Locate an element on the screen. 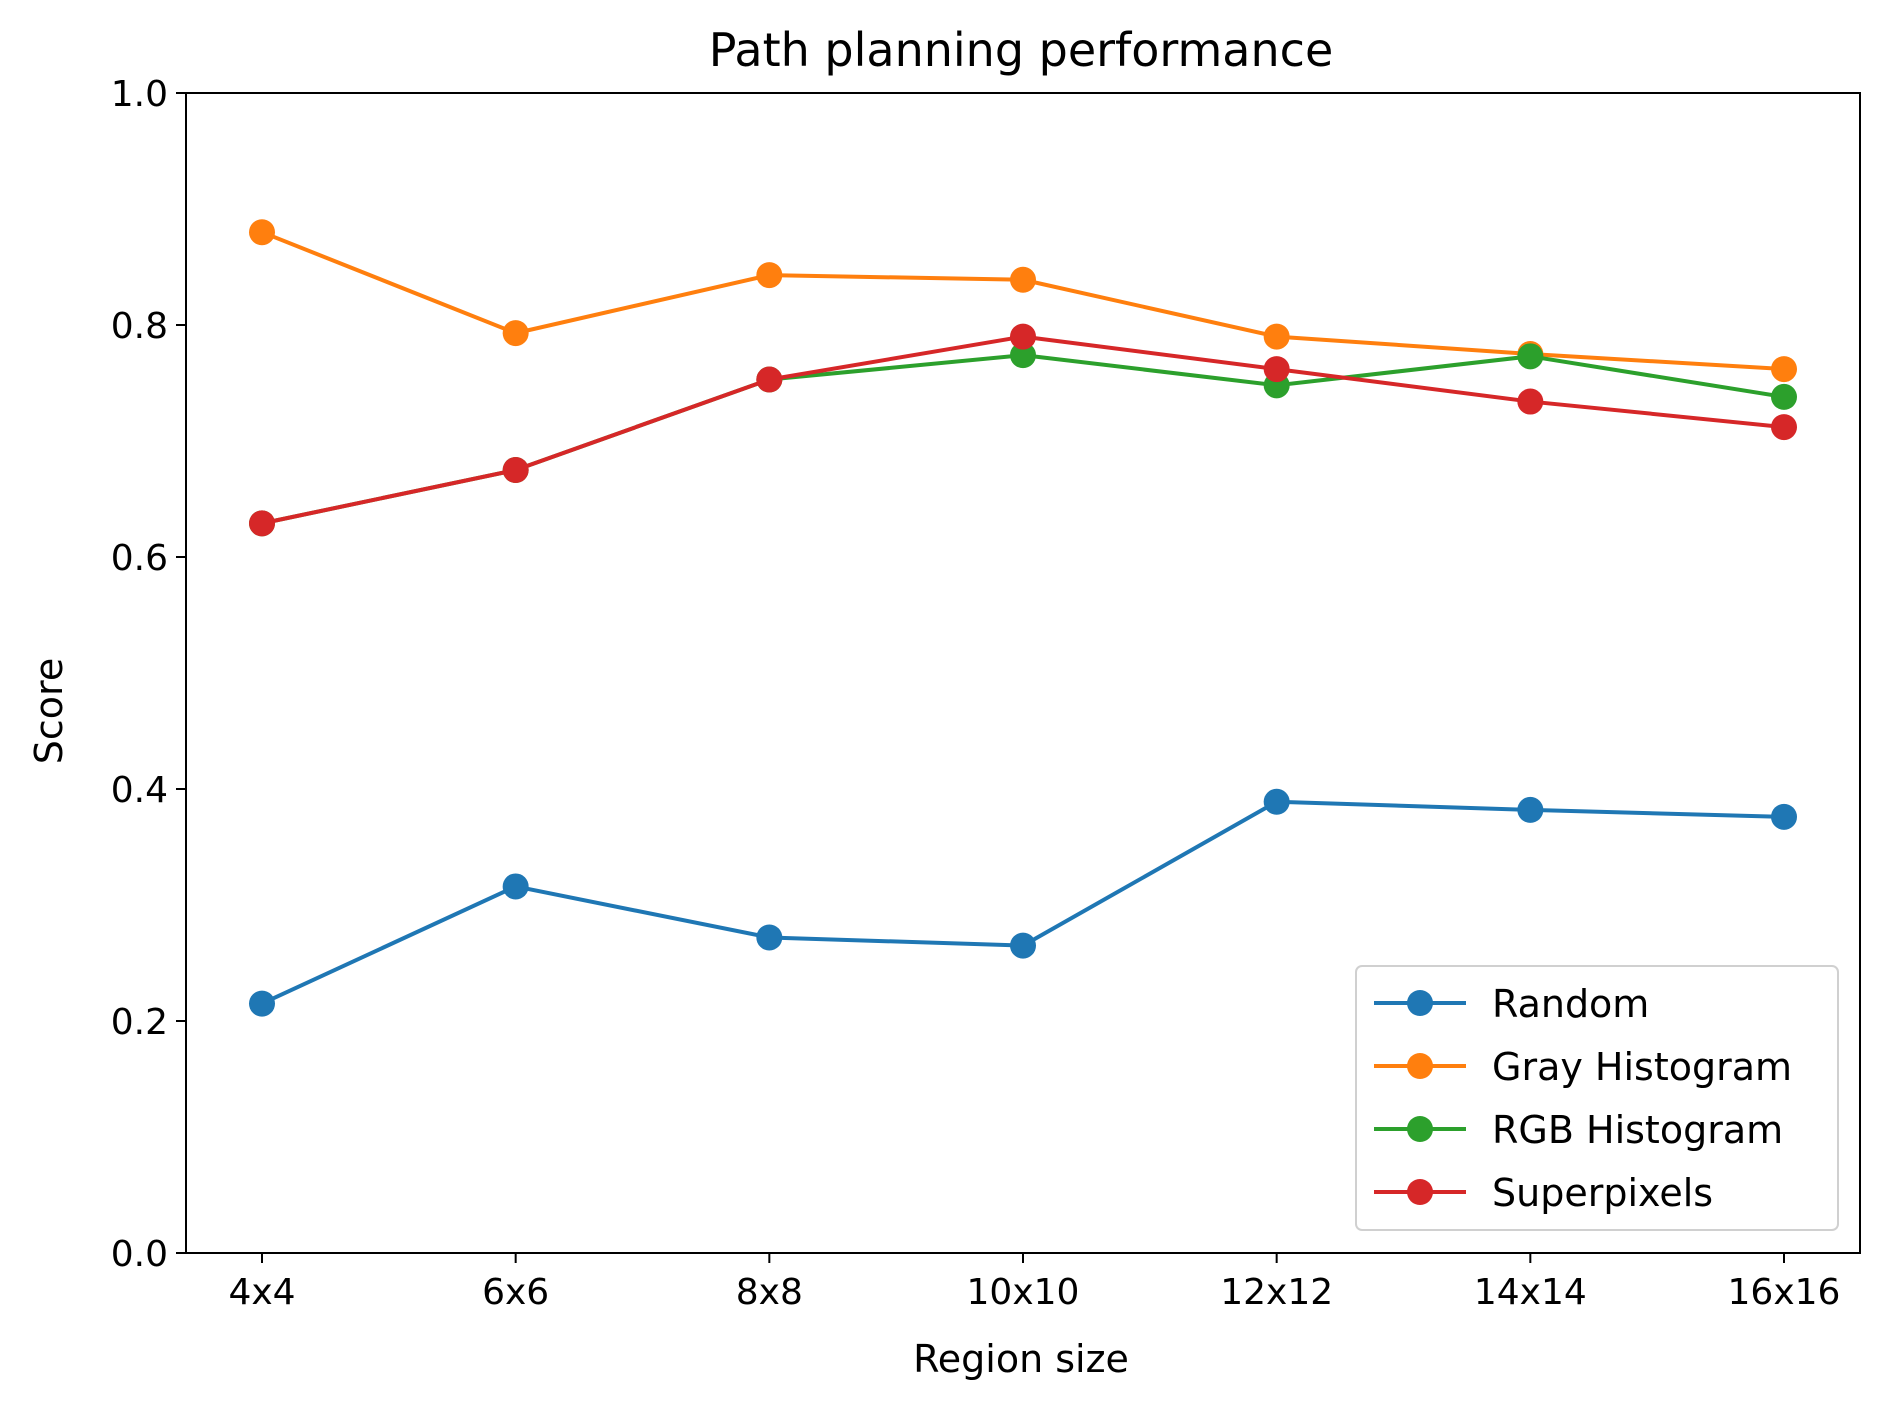  x-tick-label: 16x16 is located at coordinates (1784, 1292).